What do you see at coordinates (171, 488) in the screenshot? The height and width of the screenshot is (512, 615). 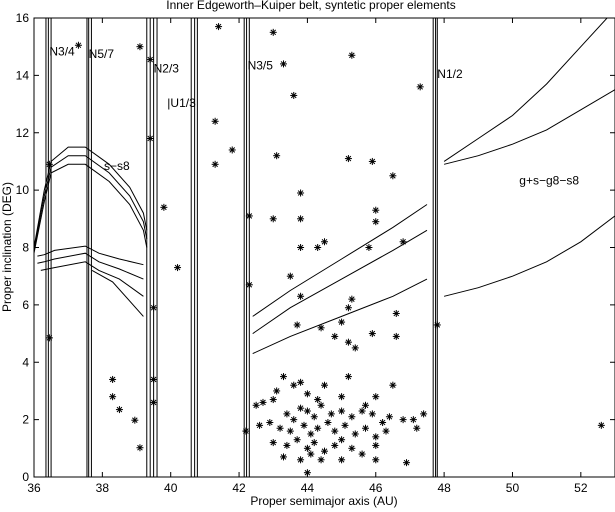 I see `x-tick-label-2: 40` at bounding box center [171, 488].